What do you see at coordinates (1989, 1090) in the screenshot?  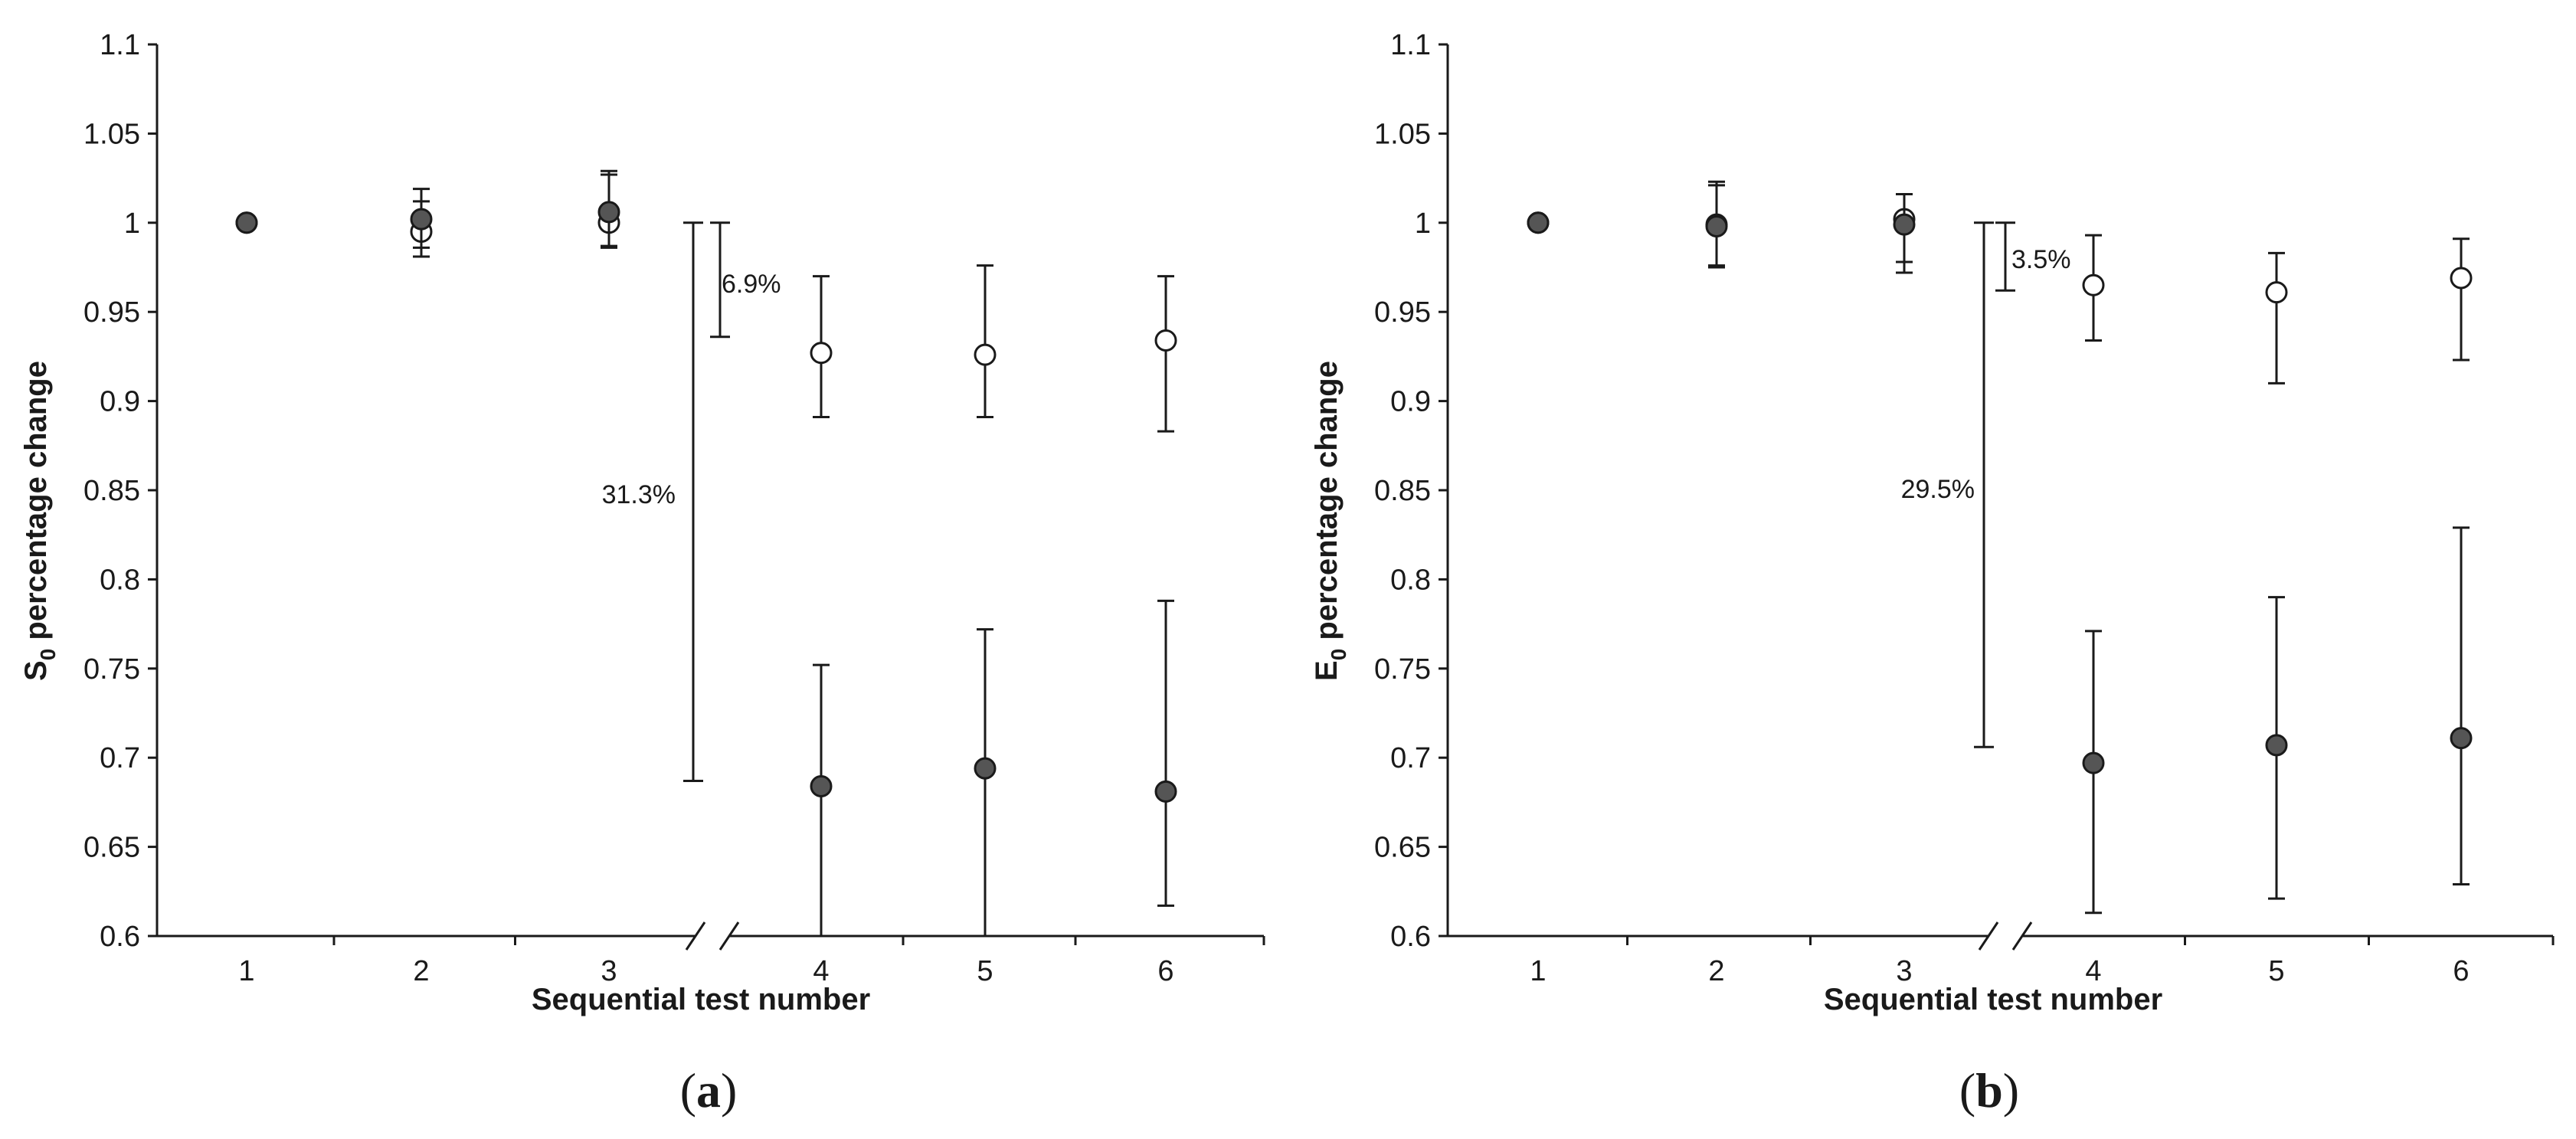 I see `panel-label: (b)` at bounding box center [1989, 1090].